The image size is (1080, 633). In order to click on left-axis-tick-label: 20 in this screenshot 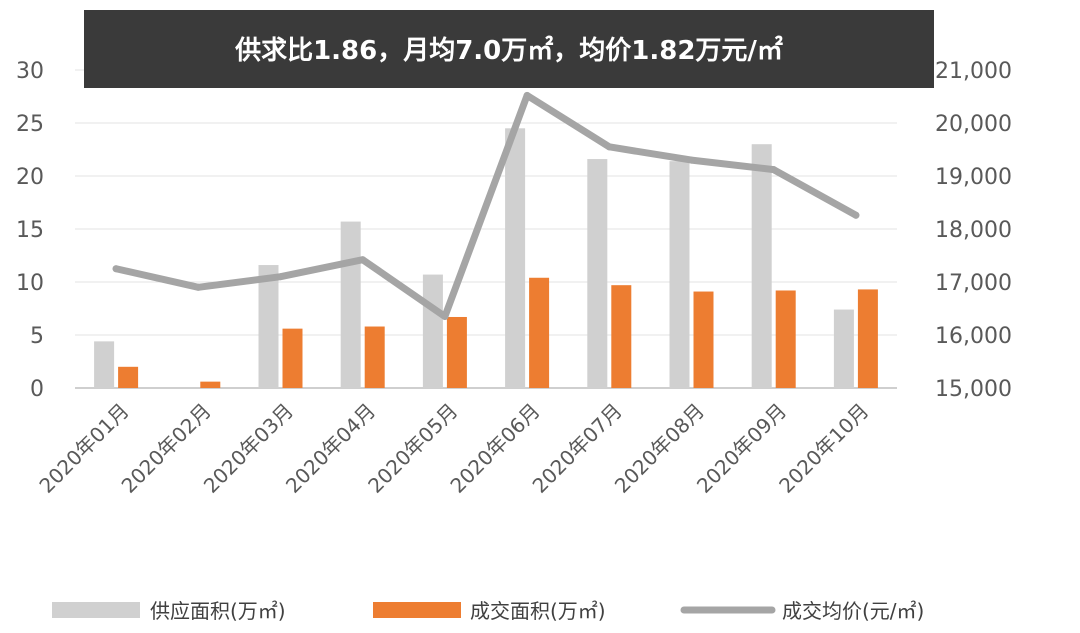, I will do `click(30, 177)`.